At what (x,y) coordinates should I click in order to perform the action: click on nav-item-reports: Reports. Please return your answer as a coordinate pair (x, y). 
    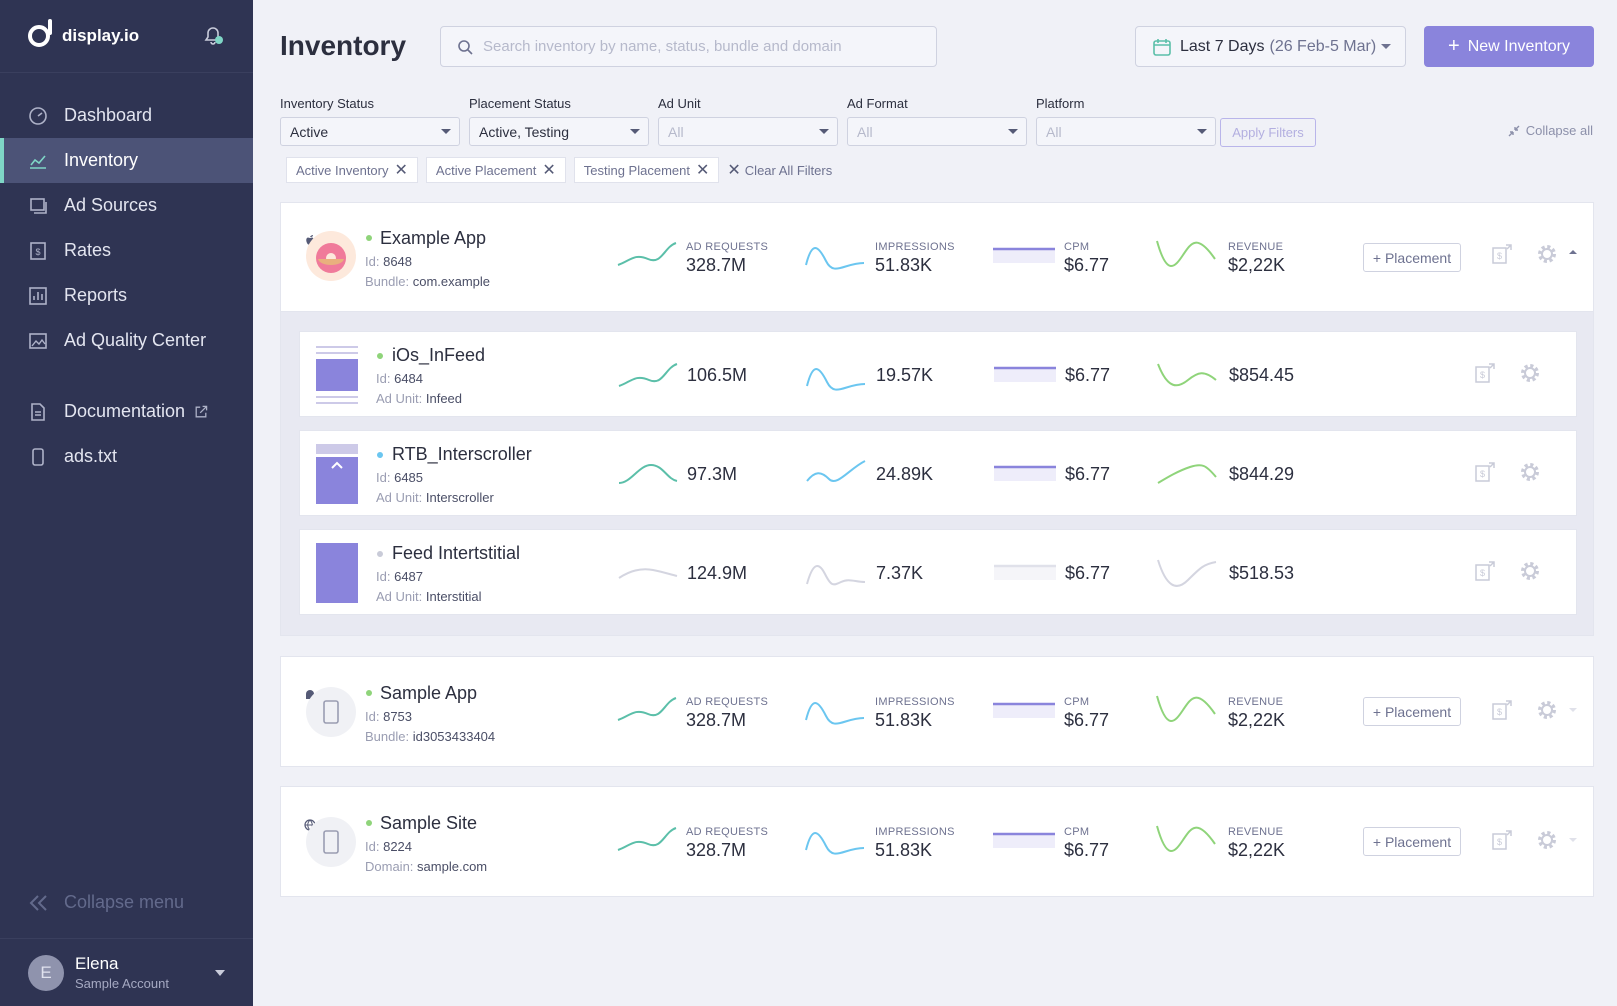
    Looking at the image, I should click on (126, 295).